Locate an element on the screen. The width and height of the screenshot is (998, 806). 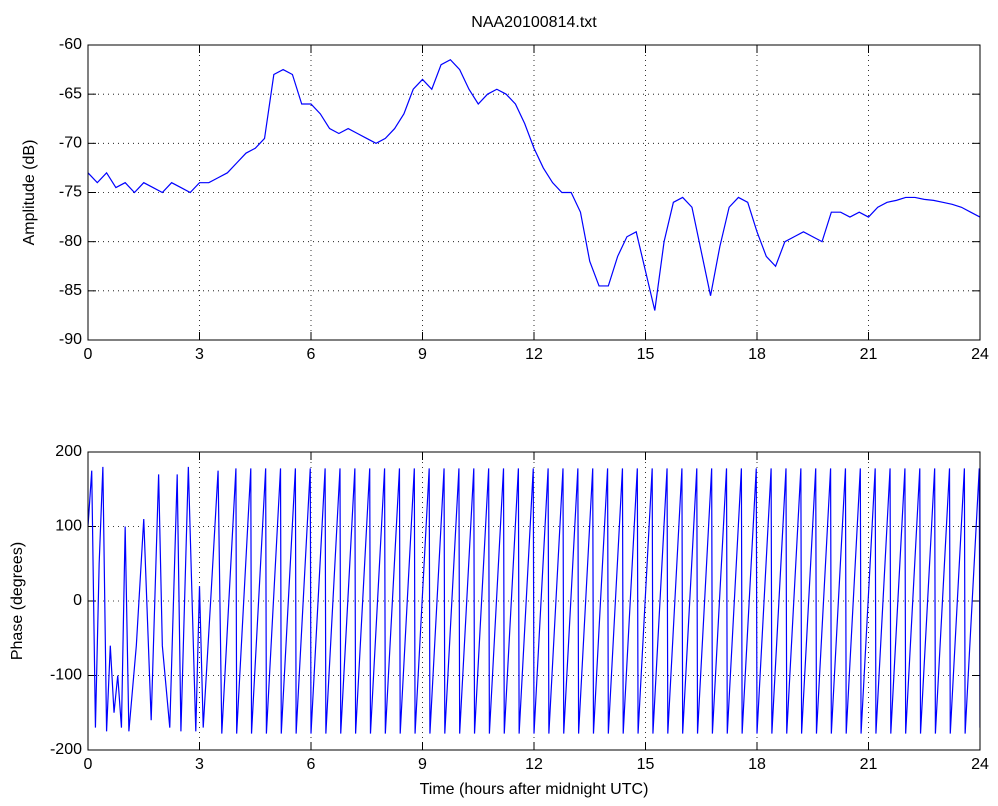
y-tick-label: -100 is located at coordinates (66, 675).